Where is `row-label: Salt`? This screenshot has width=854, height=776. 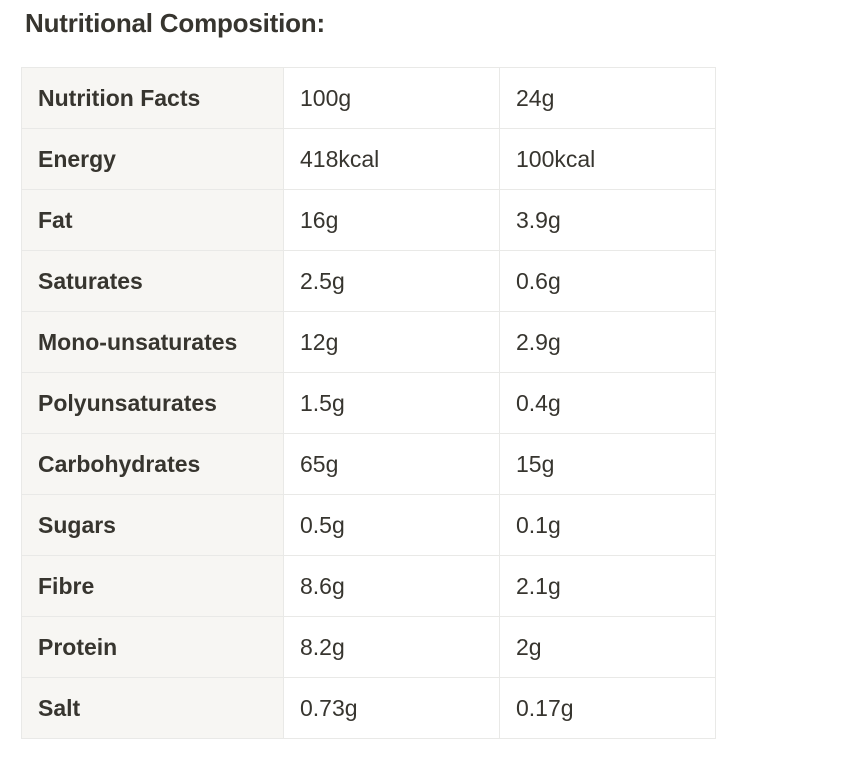
row-label: Salt is located at coordinates (152, 708).